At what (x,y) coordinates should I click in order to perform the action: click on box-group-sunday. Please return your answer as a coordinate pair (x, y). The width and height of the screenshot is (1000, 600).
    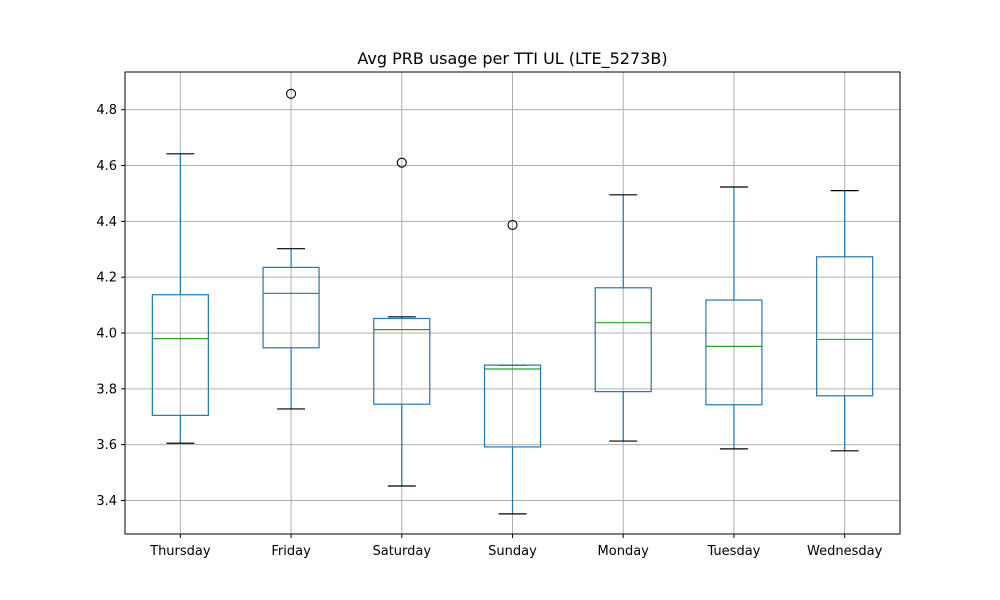
    Looking at the image, I should click on (512, 367).